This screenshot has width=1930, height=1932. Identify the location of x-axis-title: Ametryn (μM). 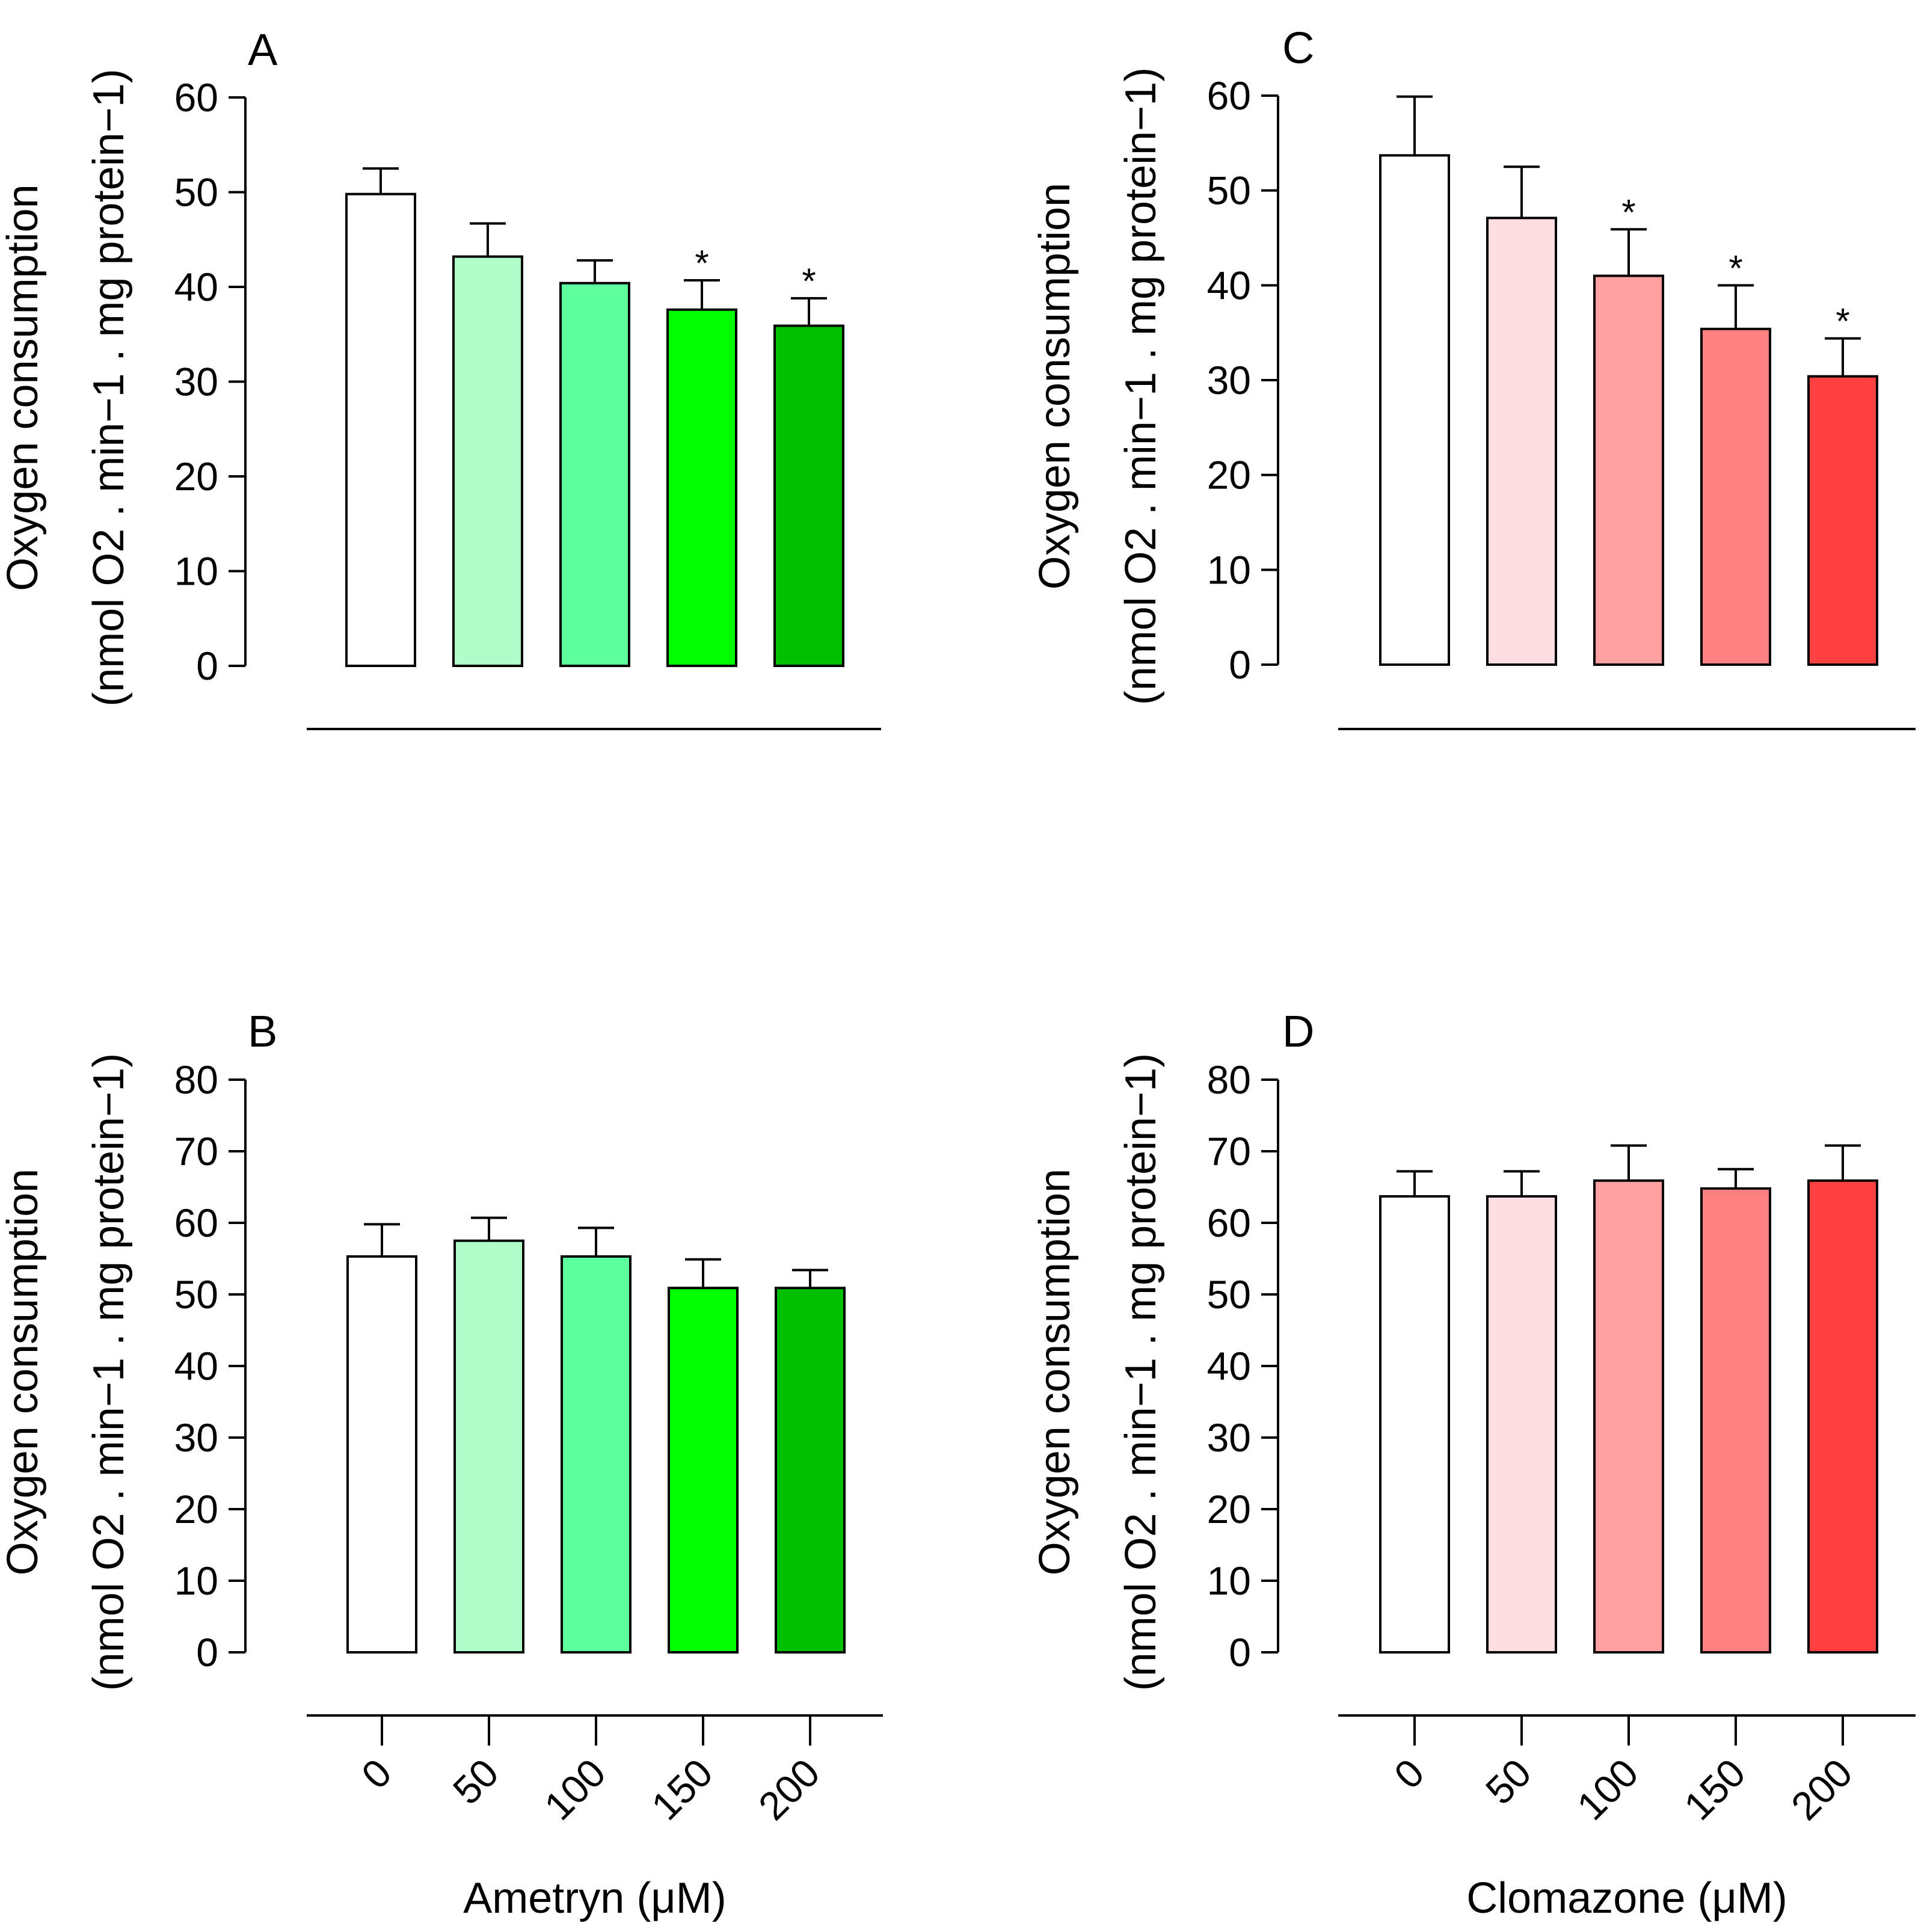
(595, 1898).